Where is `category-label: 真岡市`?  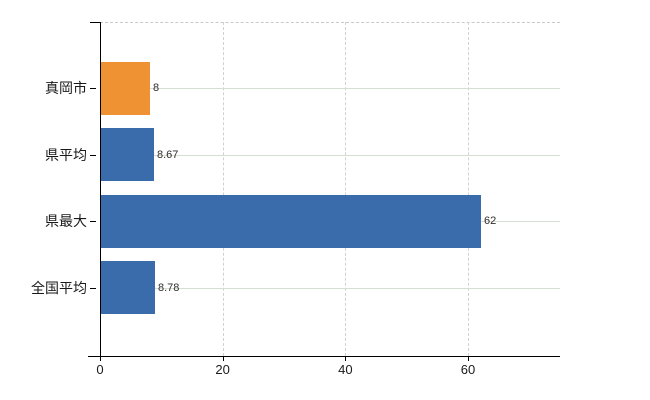
category-label: 真岡市 is located at coordinates (66, 88).